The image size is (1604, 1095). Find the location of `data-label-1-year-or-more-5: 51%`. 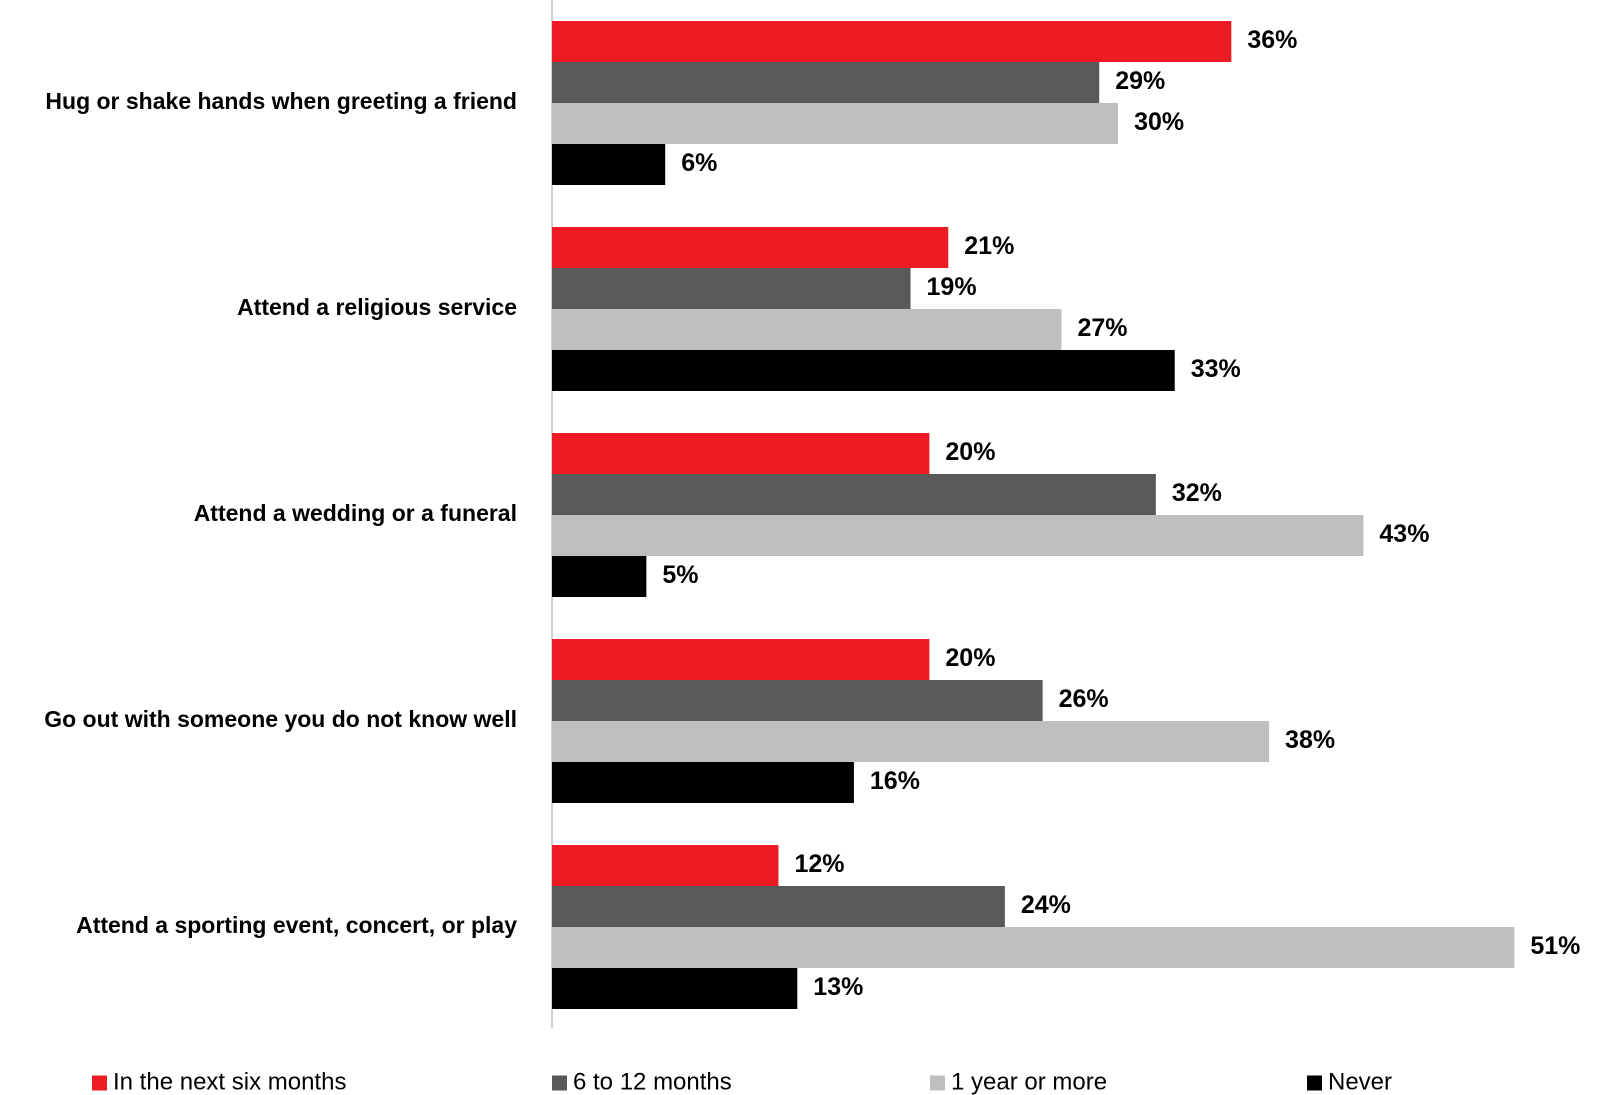

data-label-1-year-or-more-5: 51% is located at coordinates (1555, 946).